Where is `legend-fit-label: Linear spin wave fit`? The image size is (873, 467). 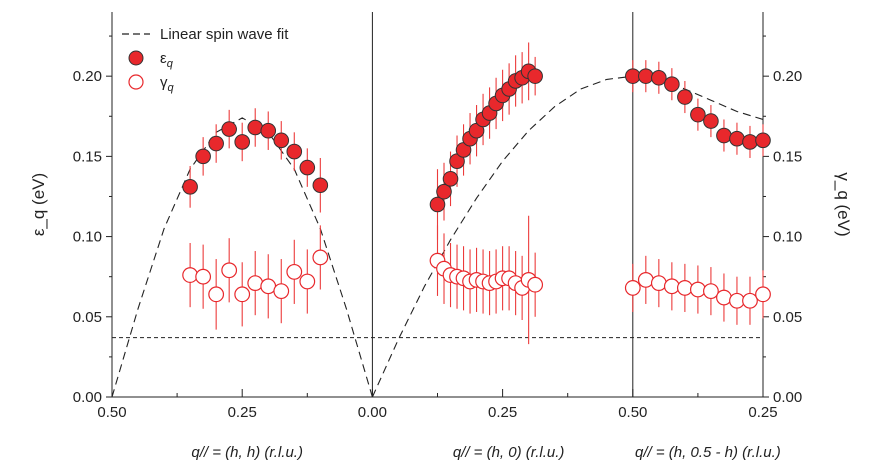 legend-fit-label: Linear spin wave fit is located at coordinates (224, 34).